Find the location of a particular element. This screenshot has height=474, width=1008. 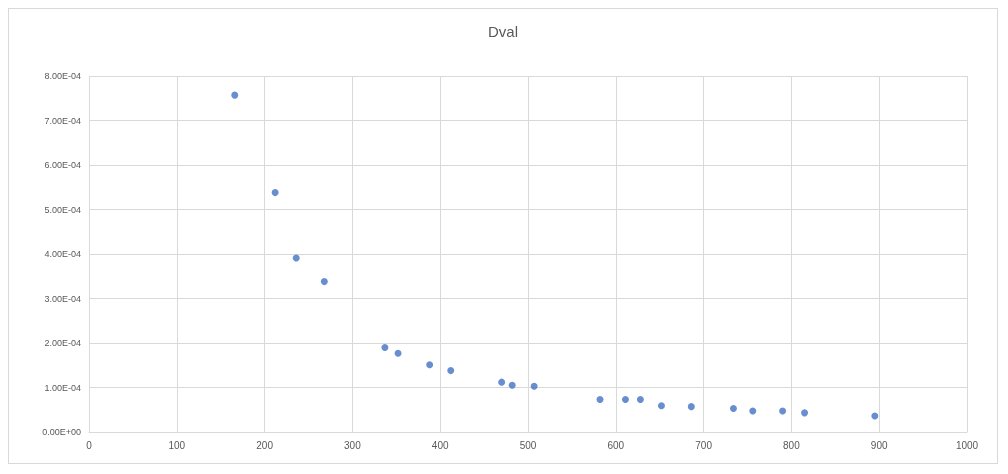

x-tick-label: 300 is located at coordinates (353, 445).